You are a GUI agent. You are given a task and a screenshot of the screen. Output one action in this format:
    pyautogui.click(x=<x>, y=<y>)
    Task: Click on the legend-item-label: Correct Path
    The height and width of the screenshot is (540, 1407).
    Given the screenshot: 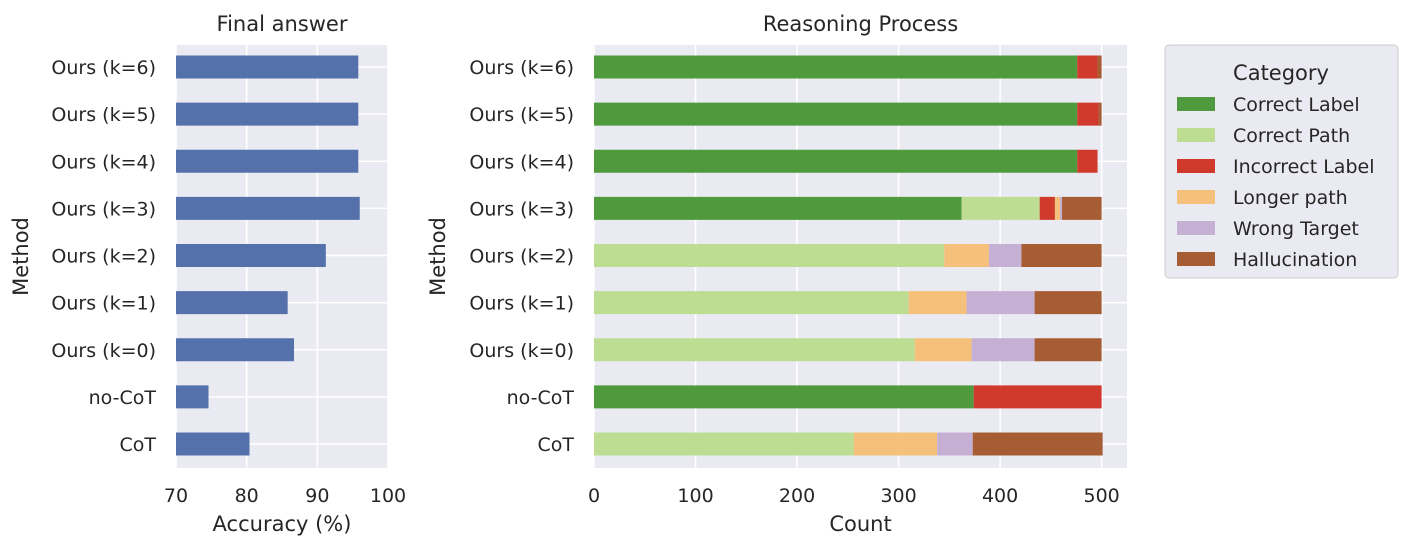 What is the action you would take?
    pyautogui.click(x=1291, y=136)
    